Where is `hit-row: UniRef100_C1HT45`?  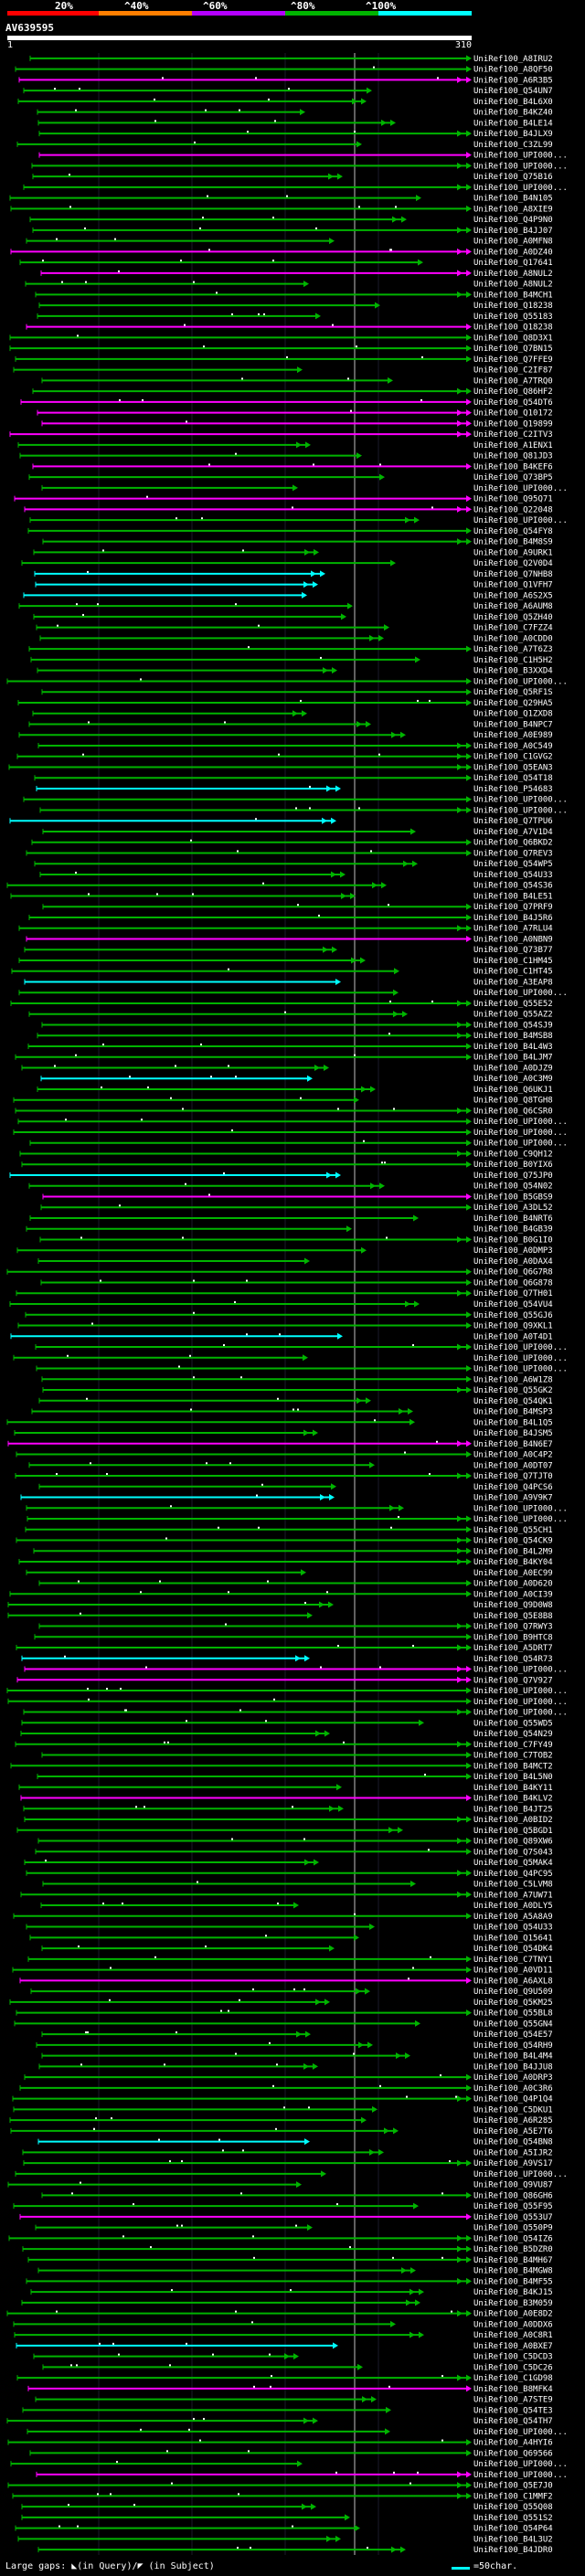 hit-row: UniRef100_C1HT45 is located at coordinates (282, 972).